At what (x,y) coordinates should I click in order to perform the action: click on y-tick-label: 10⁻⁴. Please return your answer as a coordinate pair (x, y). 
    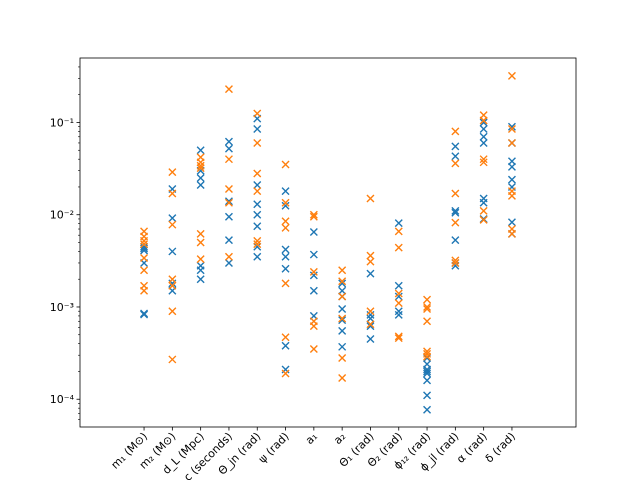
    Looking at the image, I should click on (62, 399).